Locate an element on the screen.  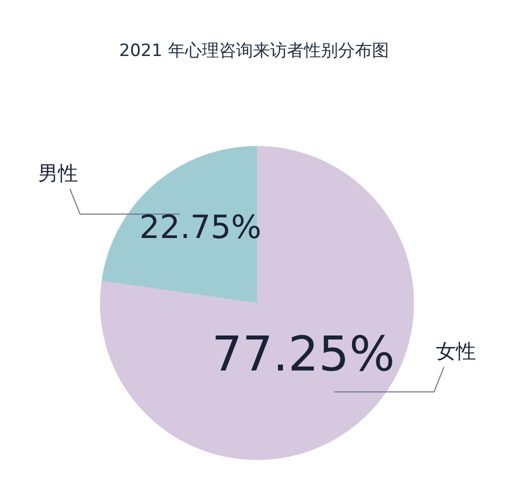
data-label: 77.25% is located at coordinates (303, 354).